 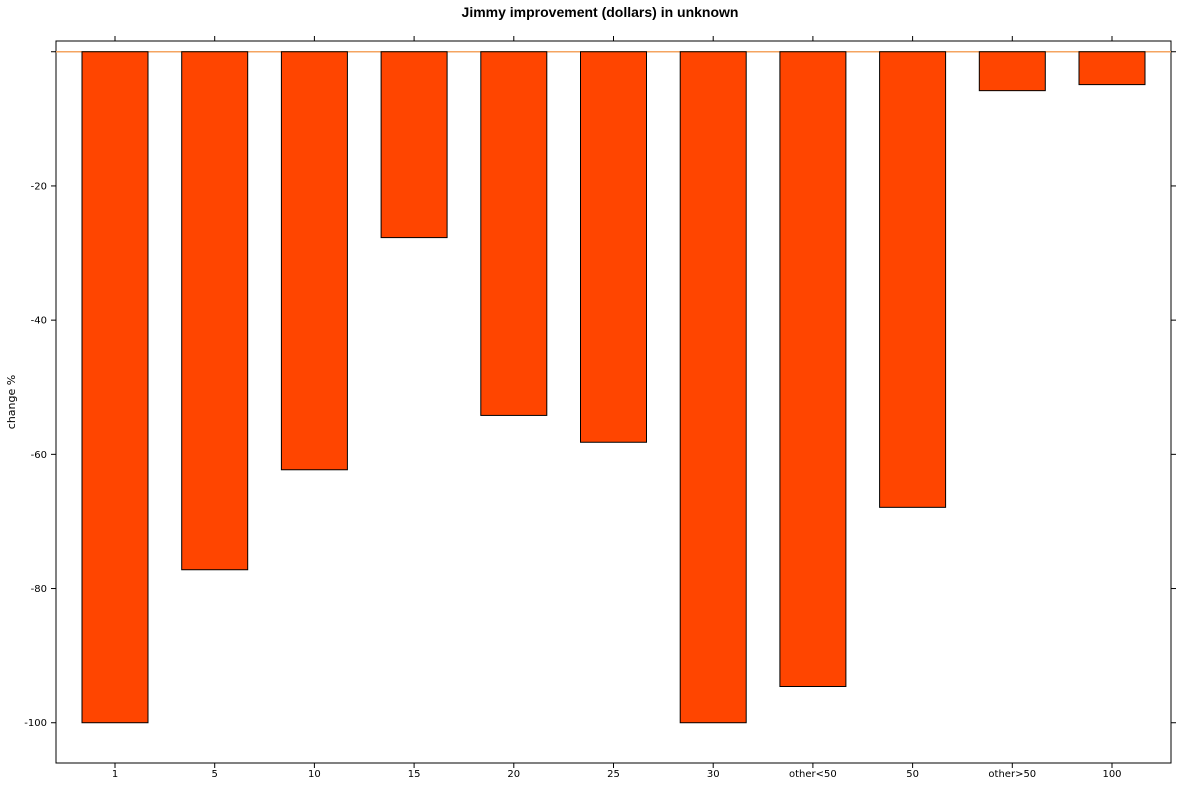 What do you see at coordinates (414, 774) in the screenshot?
I see `x-tick-label: 15` at bounding box center [414, 774].